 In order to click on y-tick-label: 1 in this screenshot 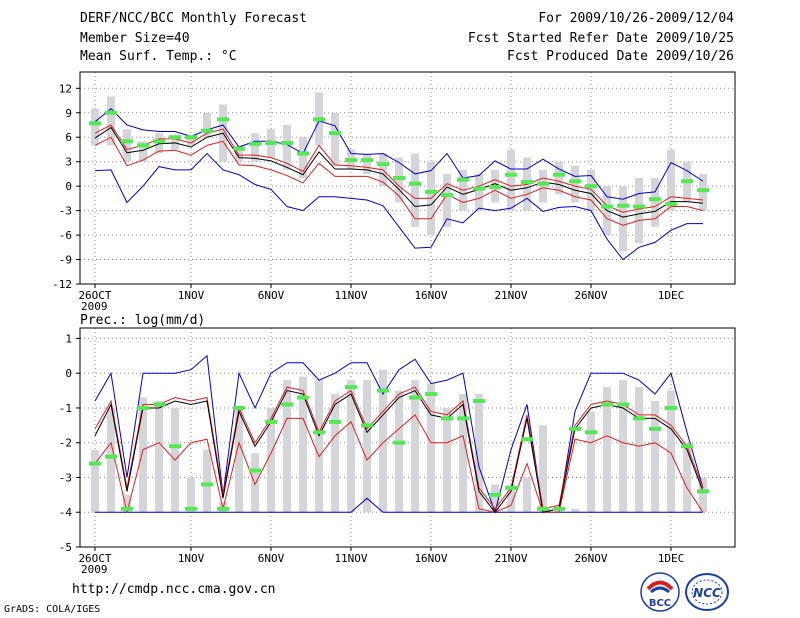, I will do `click(68, 338)`.